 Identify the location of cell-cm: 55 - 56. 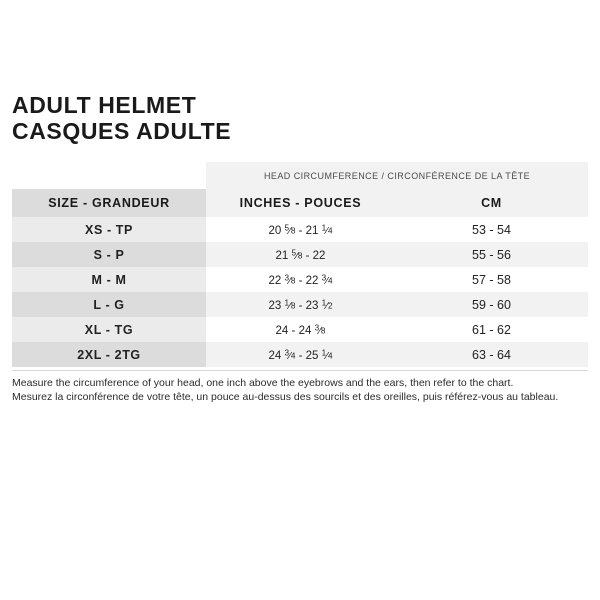
(491, 254).